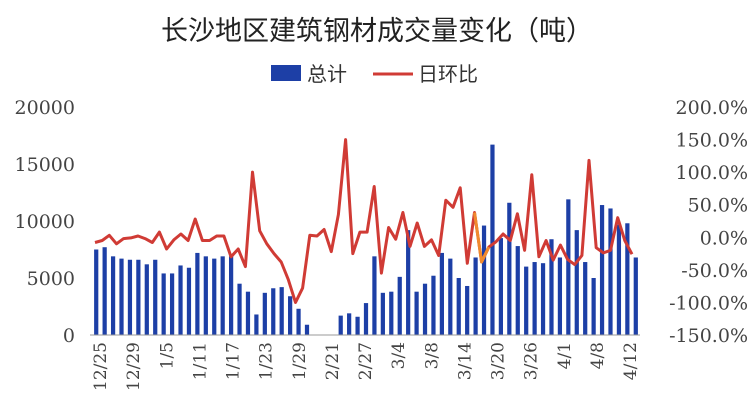  What do you see at coordinates (712, 173) in the screenshot?
I see `y-right-tick-label: 100.0%` at bounding box center [712, 173].